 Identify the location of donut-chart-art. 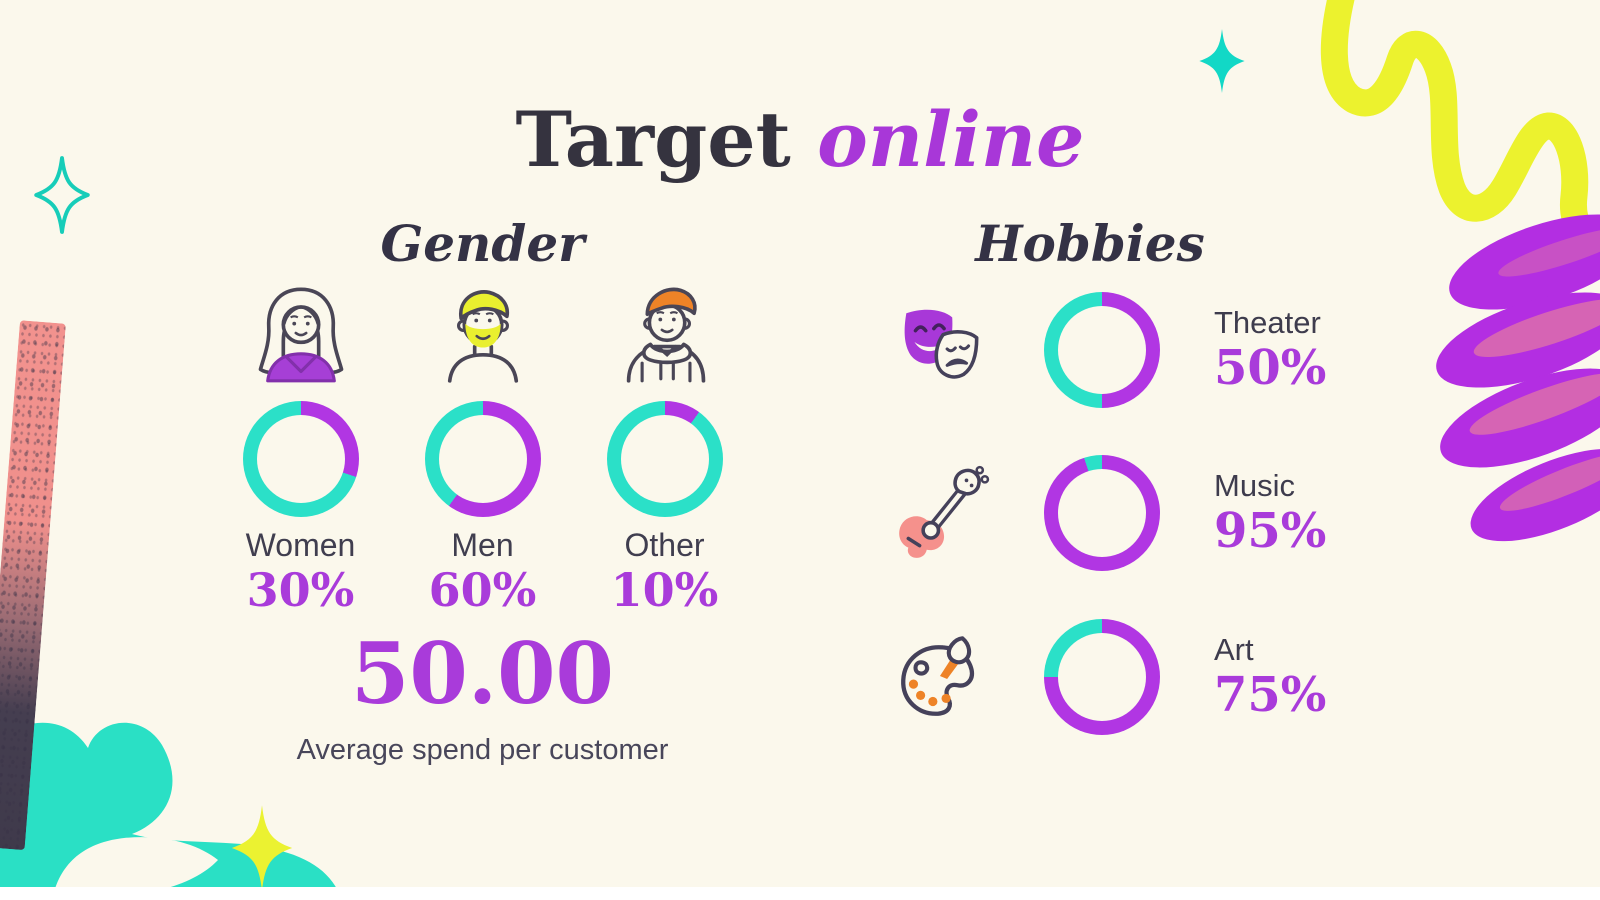
(1102, 677).